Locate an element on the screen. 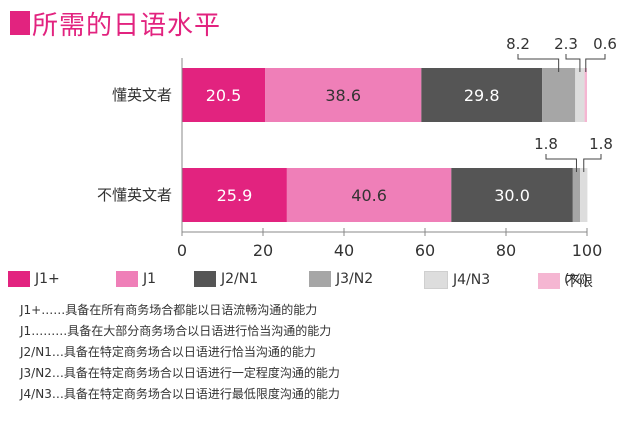 The width and height of the screenshot is (627, 422). note-text: ……具备在所有商务场合都能以日语流畅沟通的能力 is located at coordinates (179, 310).